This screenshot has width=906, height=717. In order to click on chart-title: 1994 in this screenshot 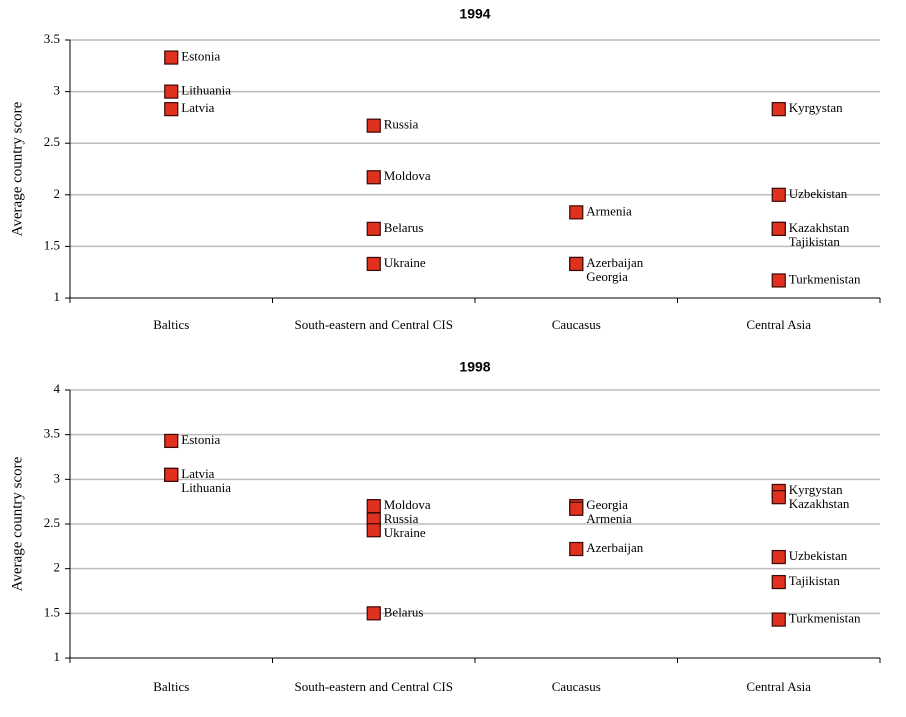, I will do `click(474, 14)`.